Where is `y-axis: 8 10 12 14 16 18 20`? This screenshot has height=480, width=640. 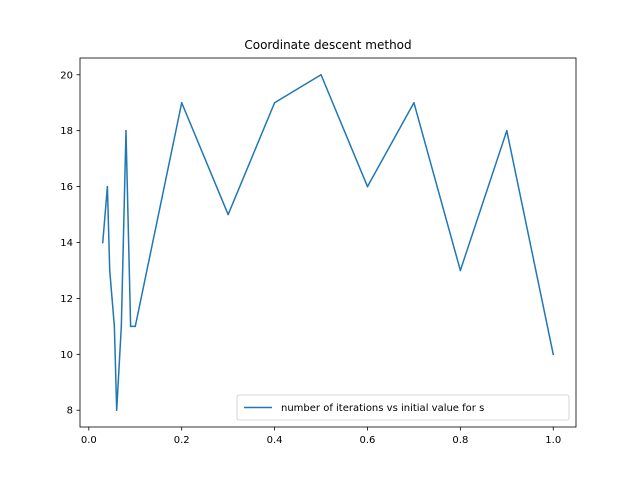 y-axis: 8 10 12 14 16 18 20 is located at coordinates (70, 243).